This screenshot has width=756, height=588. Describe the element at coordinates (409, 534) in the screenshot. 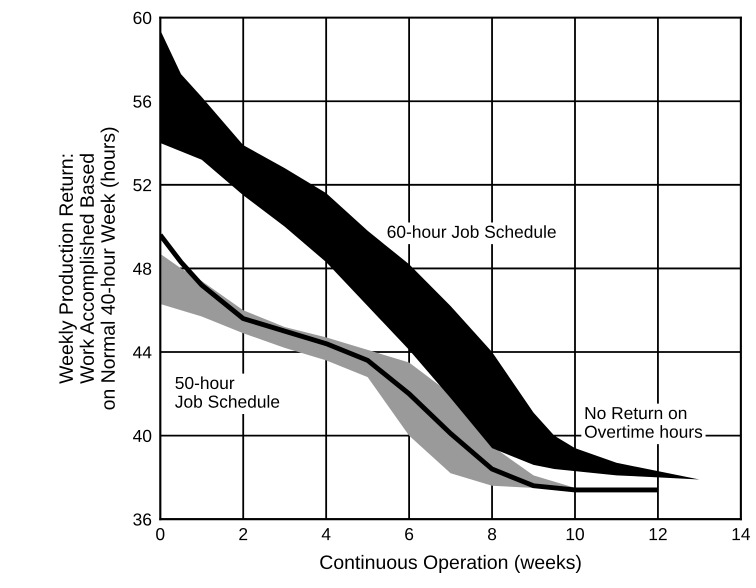

I see `x-tick-label: 6` at that location.